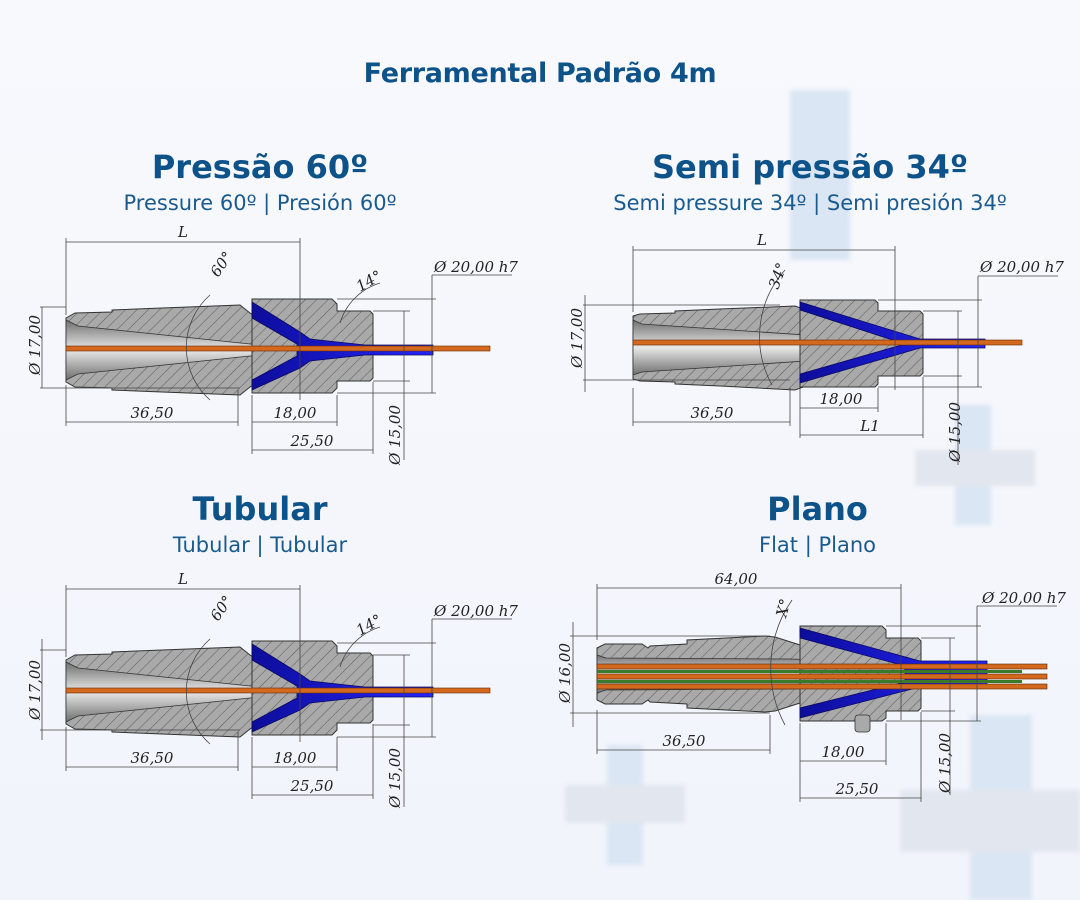 This screenshot has width=1080, height=900. I want to click on dim-angle-main: X°, so click(783, 608).